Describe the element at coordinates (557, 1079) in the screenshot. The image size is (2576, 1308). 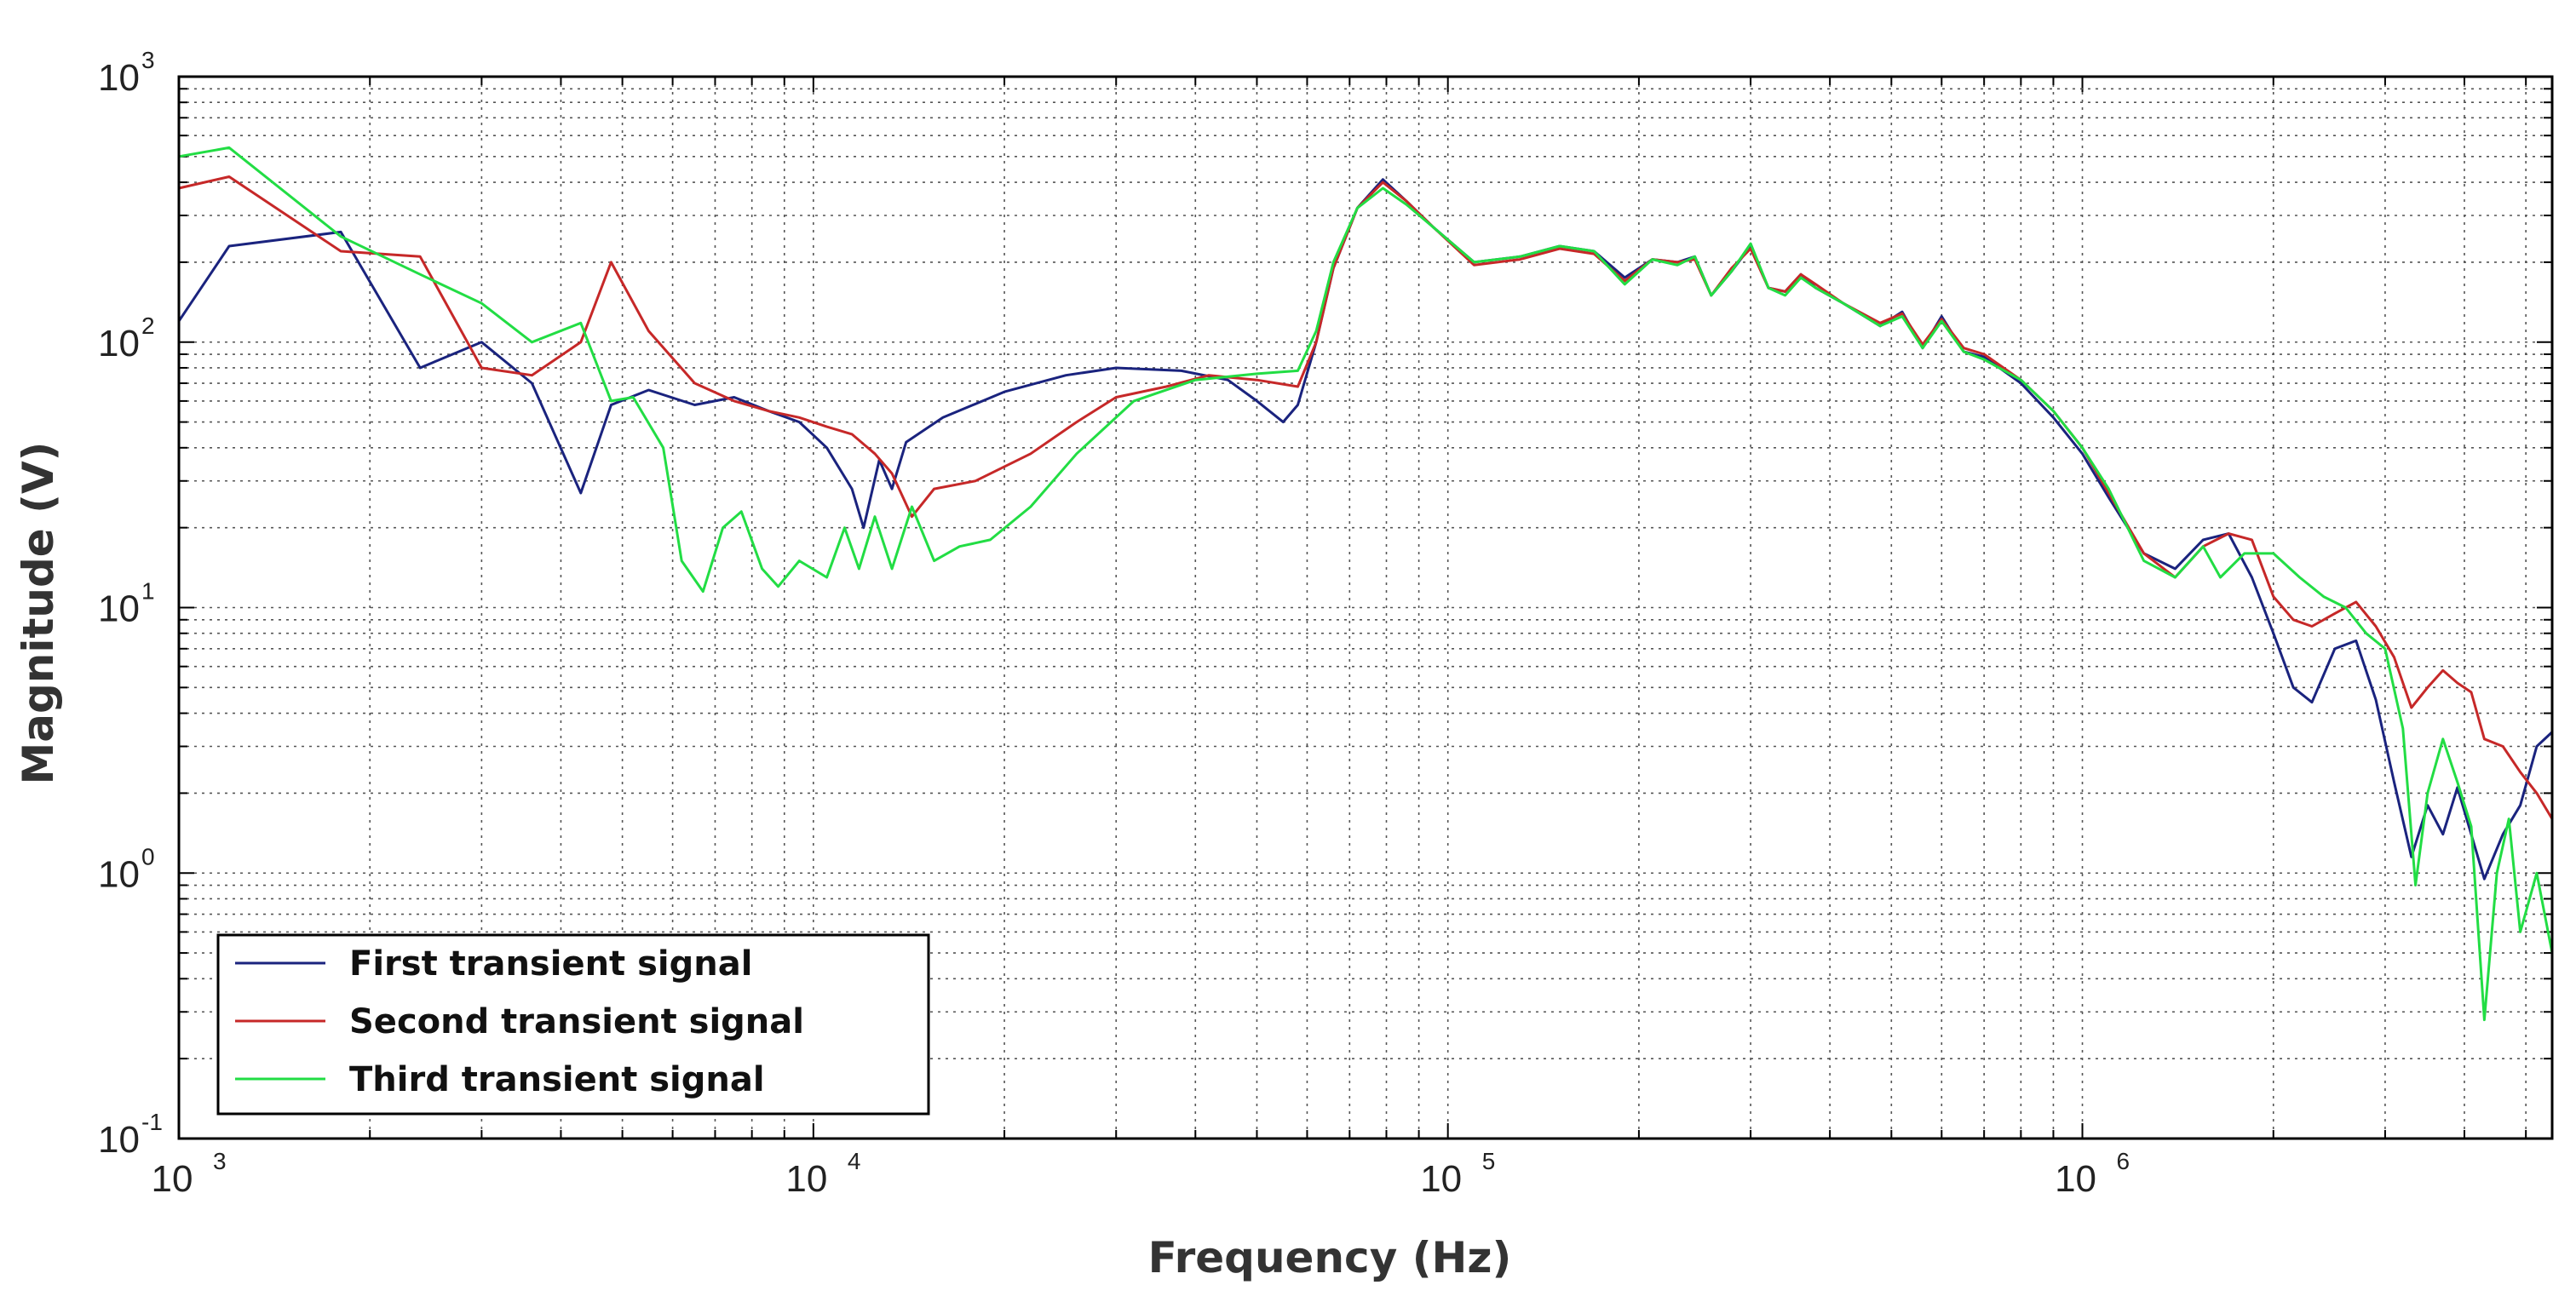
I see `legend-label-third: Third transient signal` at that location.